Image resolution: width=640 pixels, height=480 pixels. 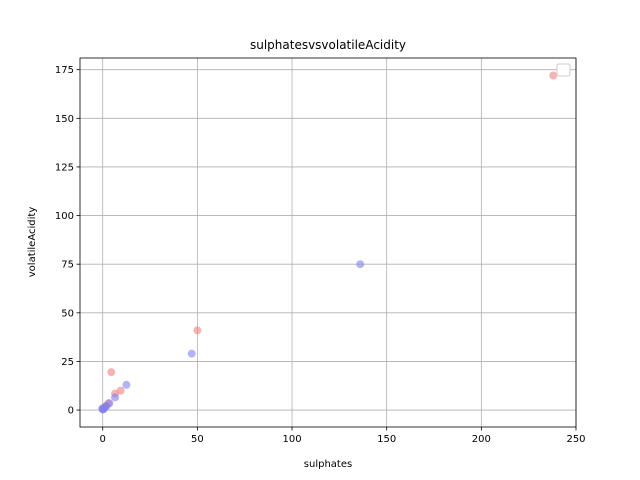 I want to click on y-tick-label: 25, so click(x=67, y=362).